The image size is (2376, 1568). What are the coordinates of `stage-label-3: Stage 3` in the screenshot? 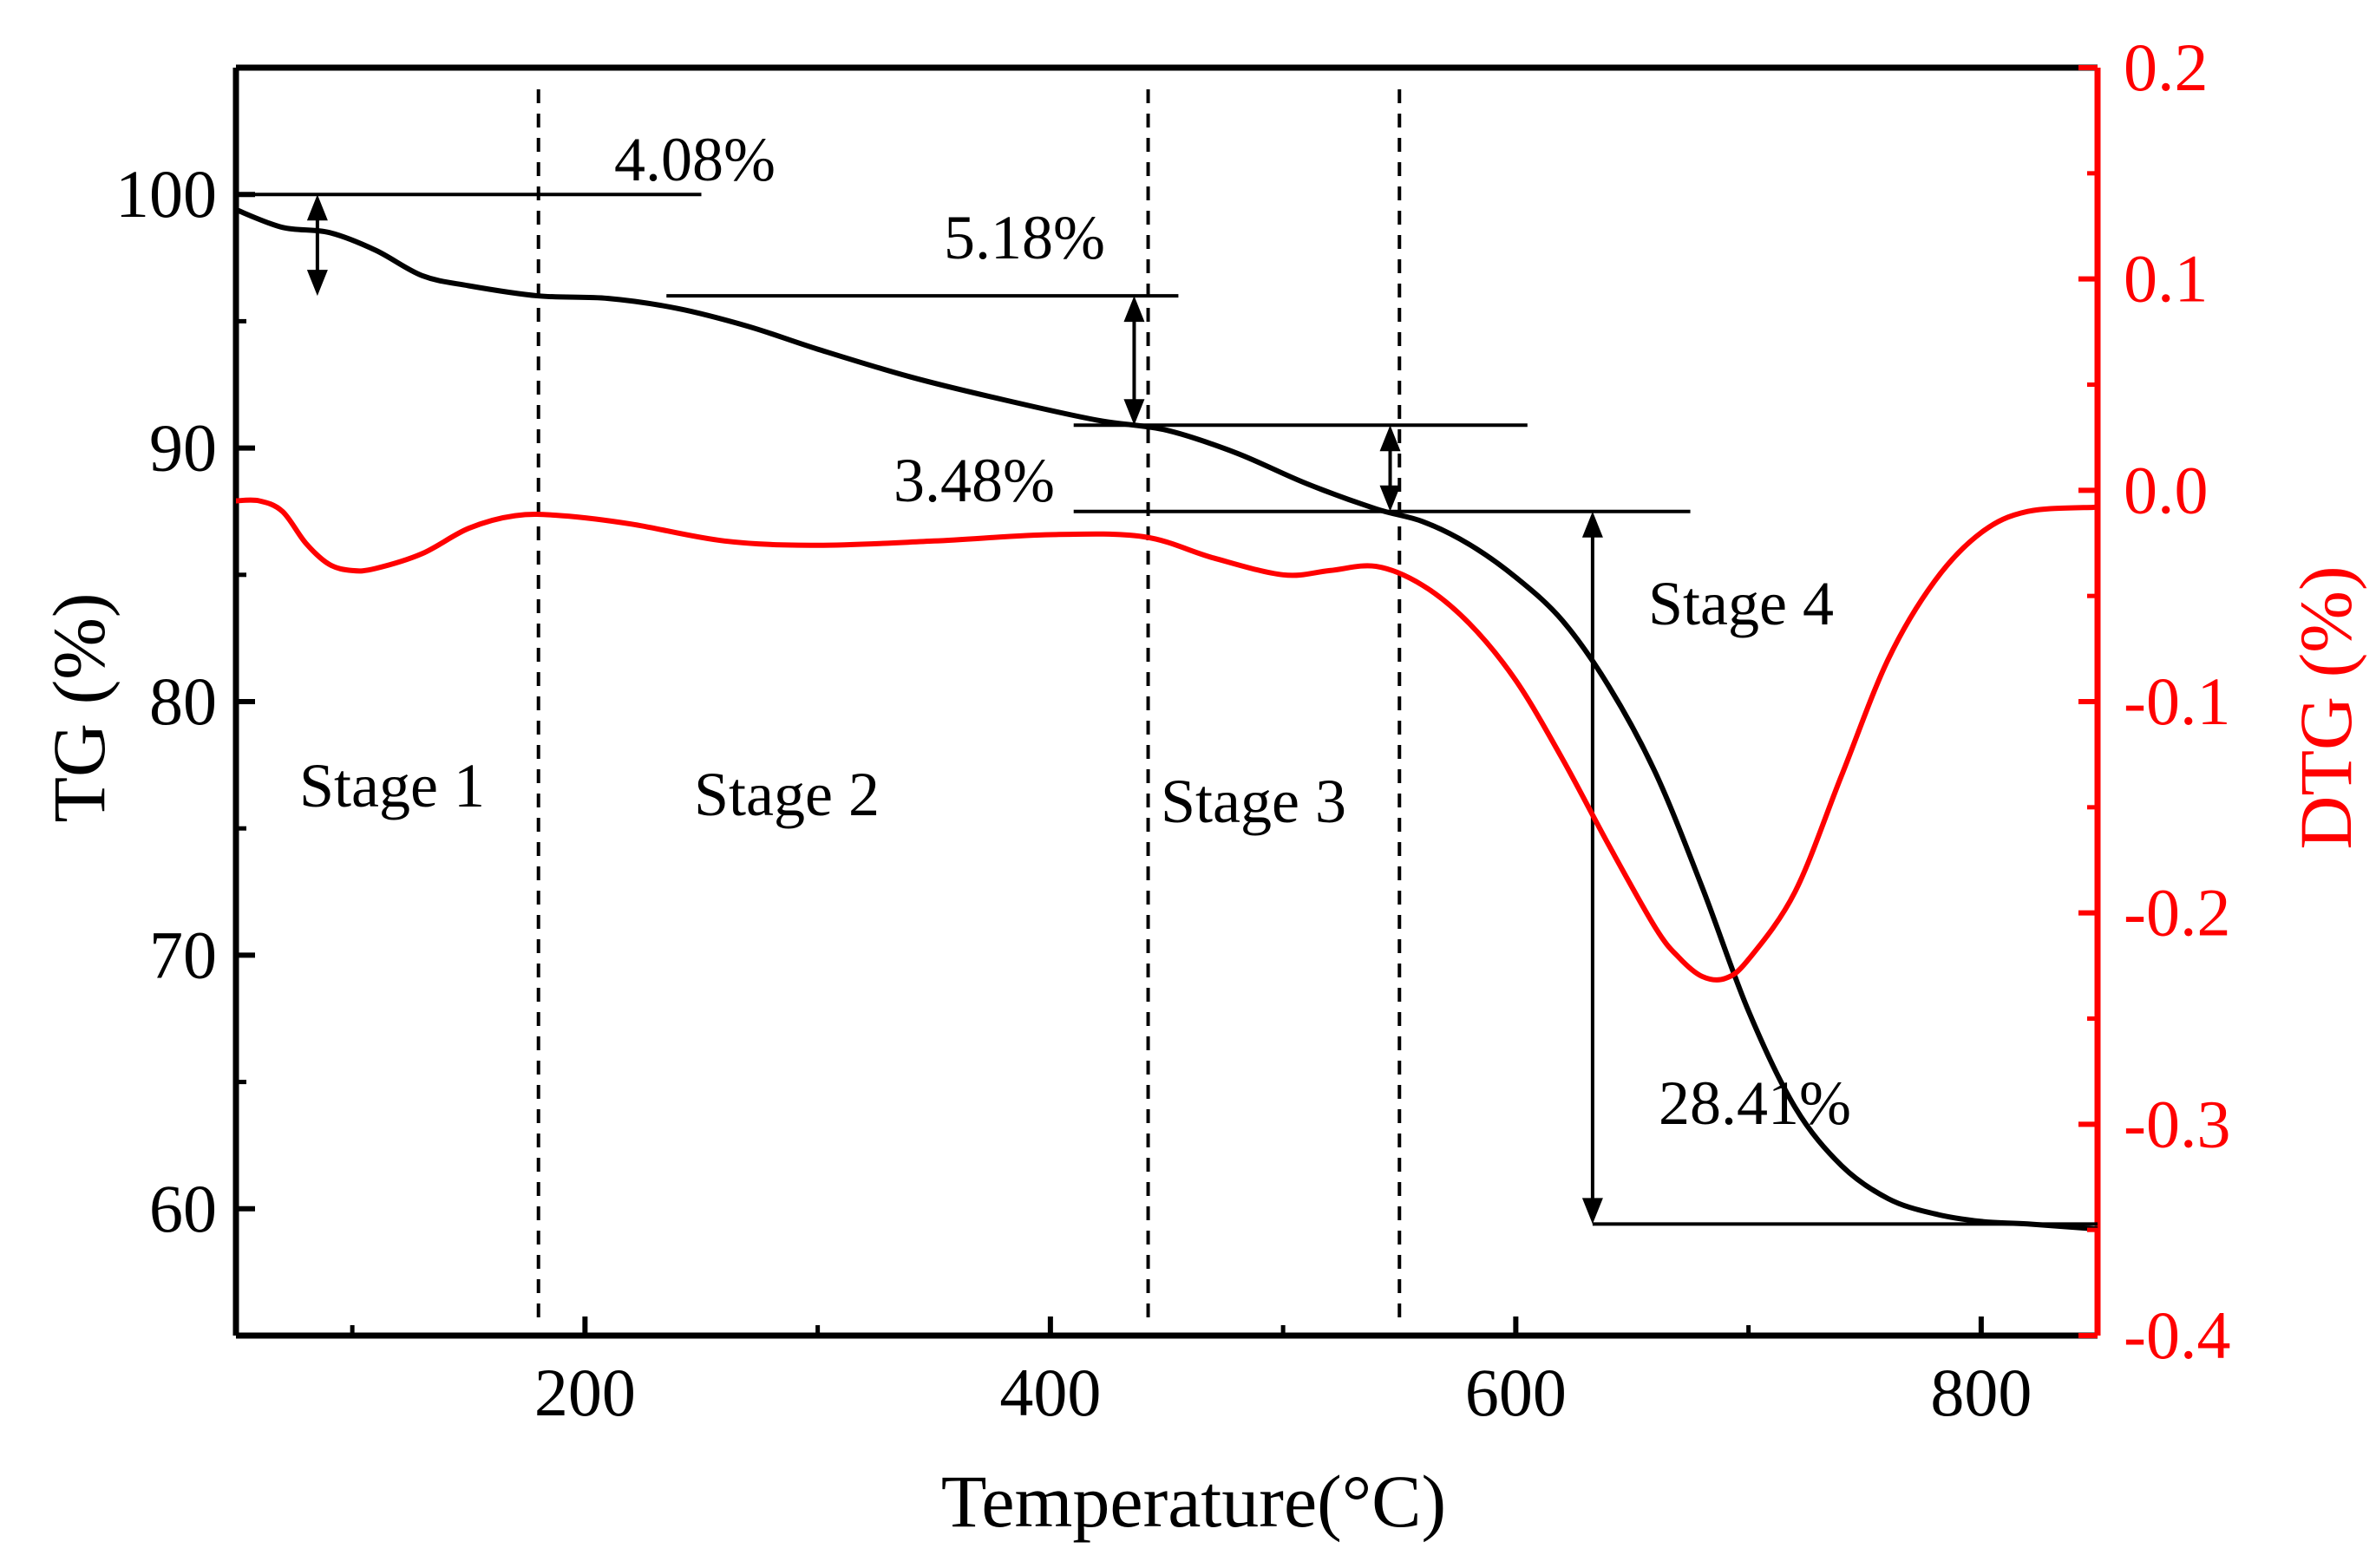 It's located at (1253, 801).